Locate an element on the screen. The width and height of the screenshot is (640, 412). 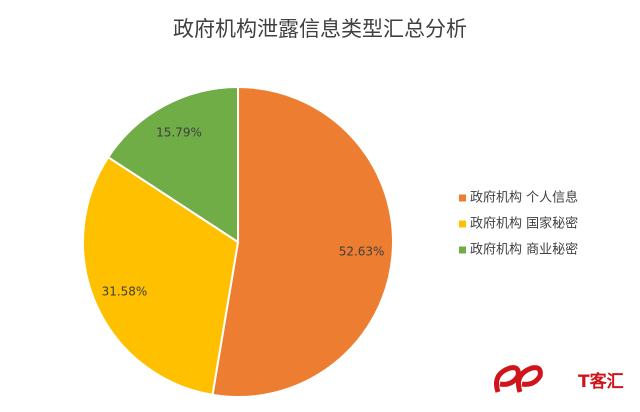
legend-label: 政府机构 国家秘密 is located at coordinates (524, 224).